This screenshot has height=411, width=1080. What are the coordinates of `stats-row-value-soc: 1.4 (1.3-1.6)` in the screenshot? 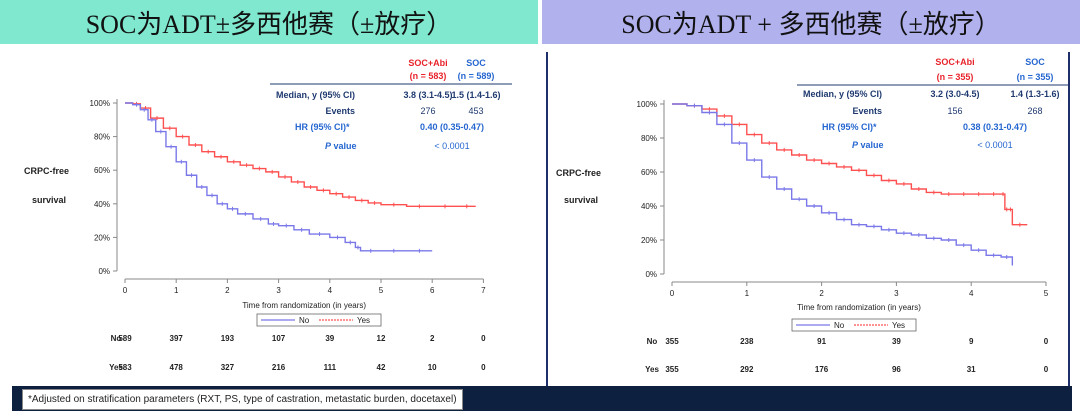 It's located at (1034, 94).